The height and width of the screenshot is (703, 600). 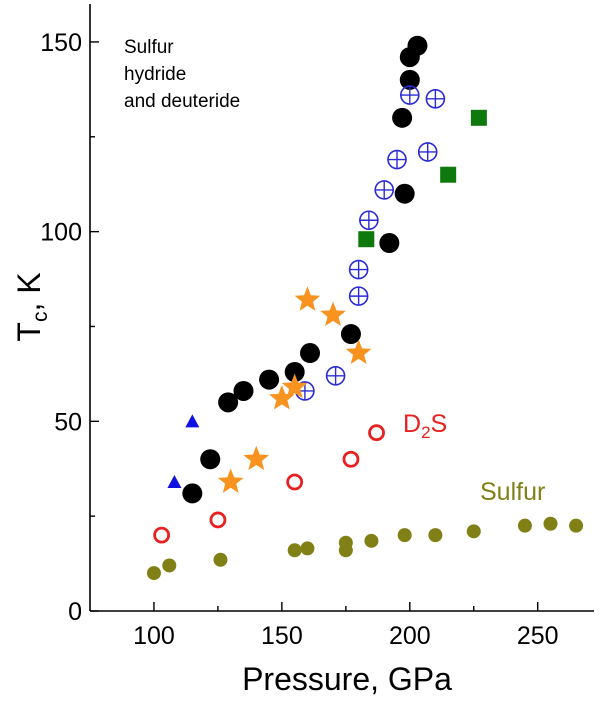 What do you see at coordinates (512, 492) in the screenshot?
I see `sulfur-label: Sulfur` at bounding box center [512, 492].